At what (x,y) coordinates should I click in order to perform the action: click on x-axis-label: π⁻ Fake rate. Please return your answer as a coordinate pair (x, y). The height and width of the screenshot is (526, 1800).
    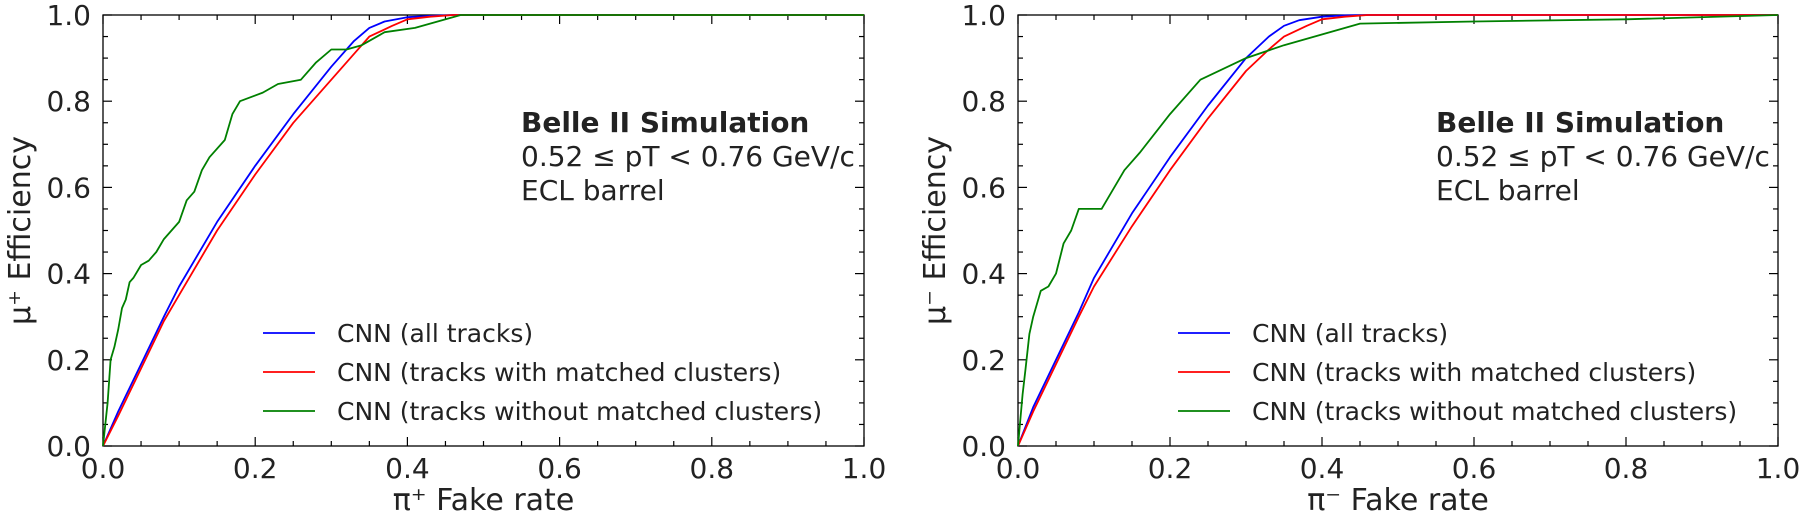
    Looking at the image, I should click on (1398, 500).